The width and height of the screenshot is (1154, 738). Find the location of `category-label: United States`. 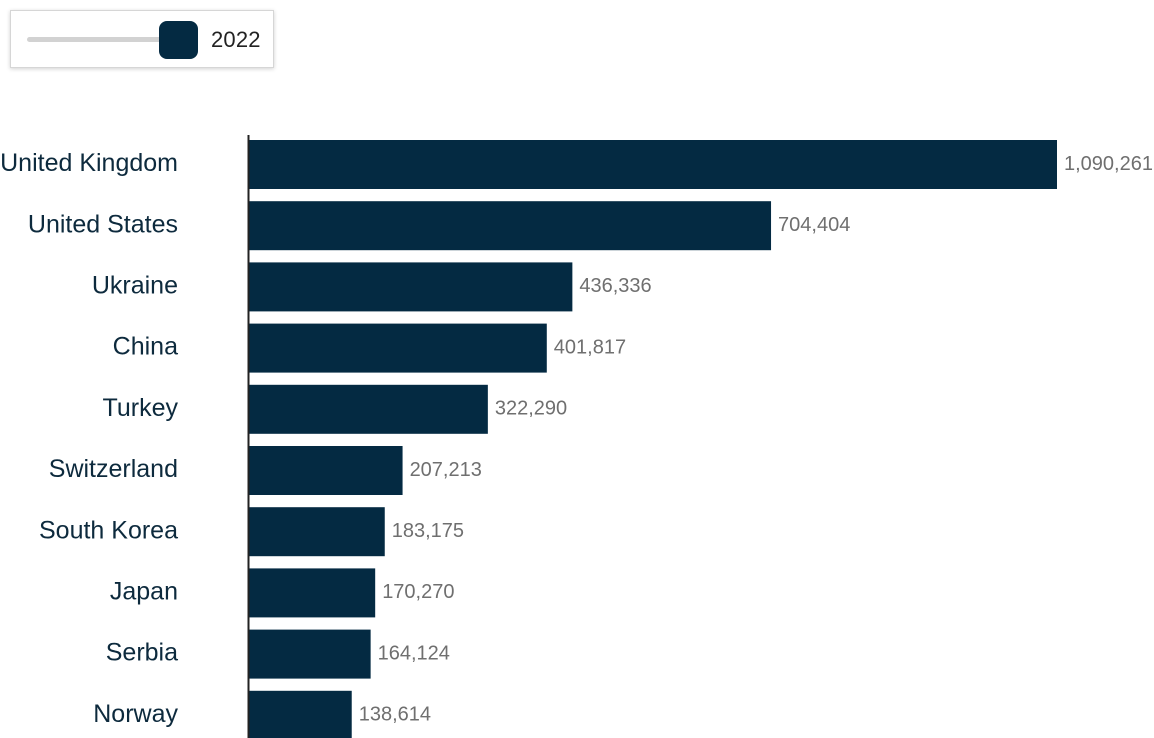

category-label: United States is located at coordinates (103, 224).